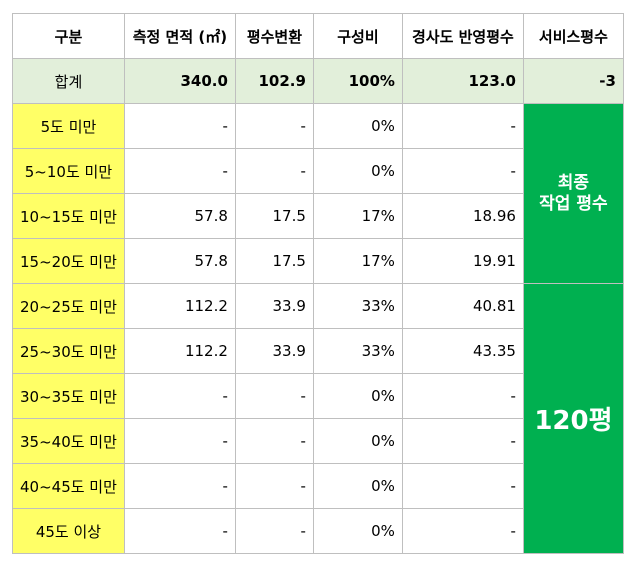  Describe the element at coordinates (357, 81) in the screenshot. I see `total-ratio: 100%` at that location.